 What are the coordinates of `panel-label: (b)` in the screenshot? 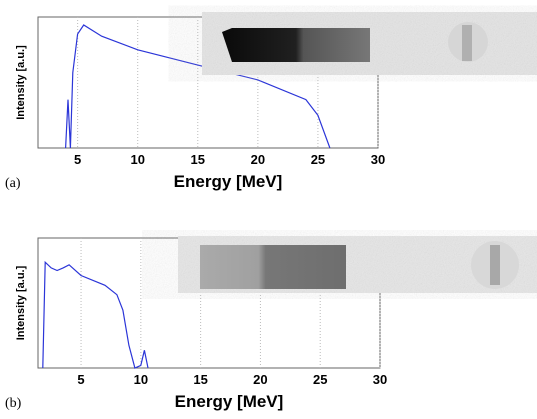 It's located at (13, 403).